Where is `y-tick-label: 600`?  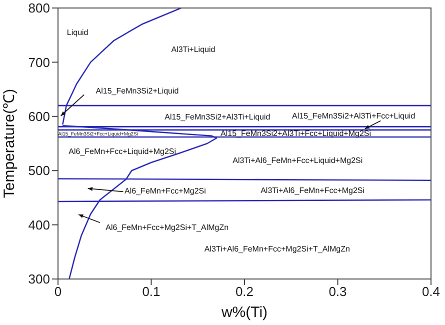
y-tick-label: 600 is located at coordinates (39, 116).